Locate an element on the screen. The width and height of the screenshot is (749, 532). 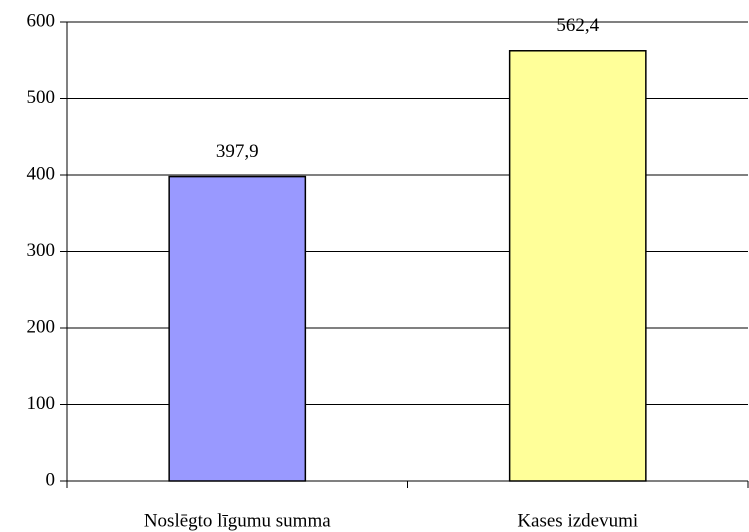
y-tick-label: 600 is located at coordinates (41, 20).